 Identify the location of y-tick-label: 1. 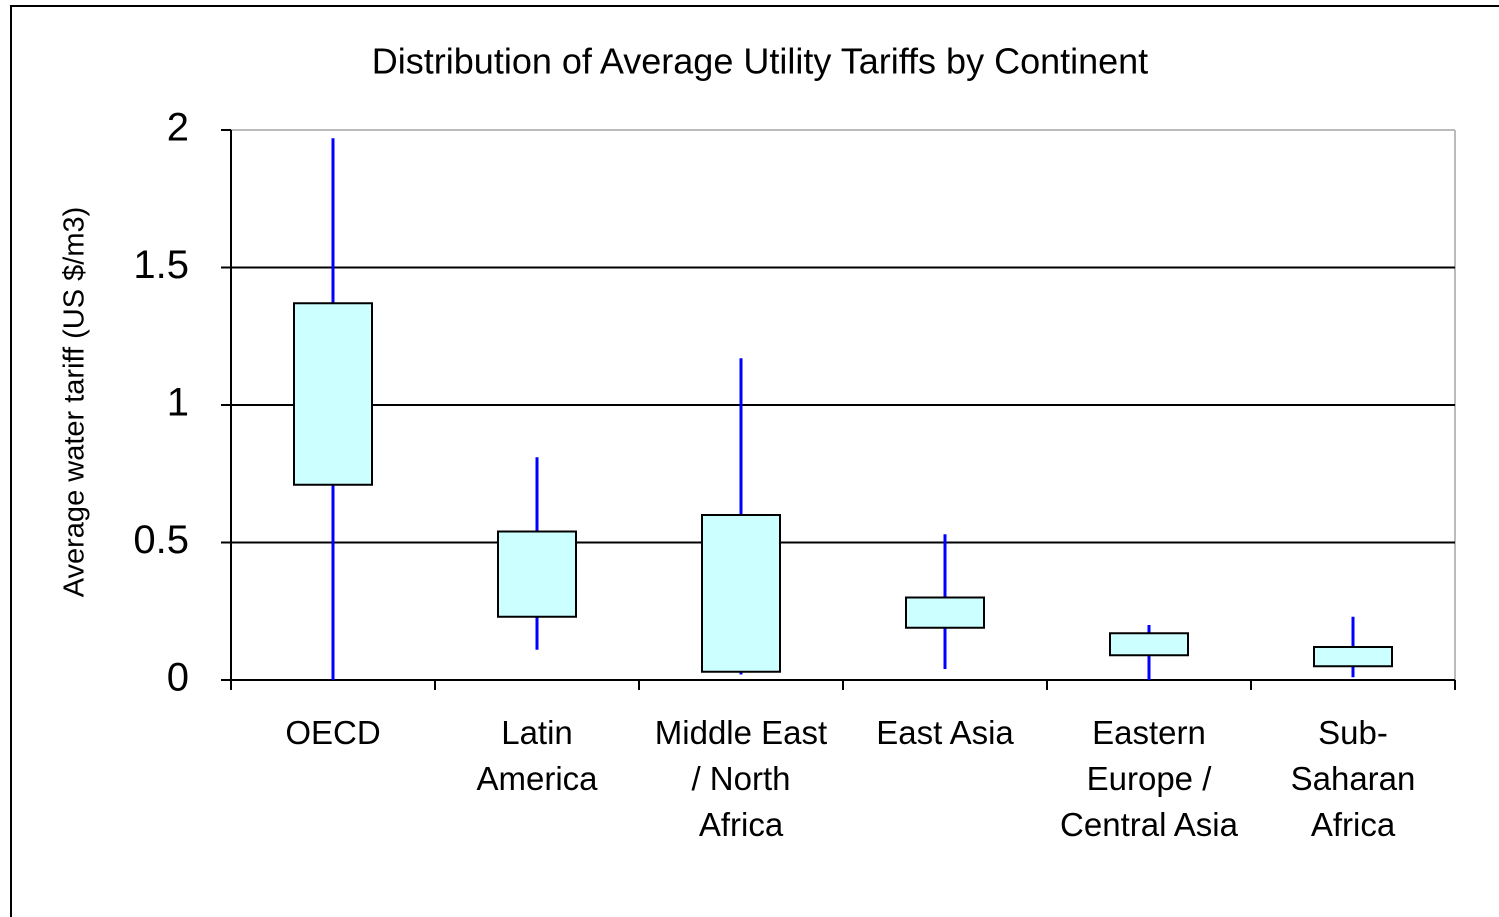
(178, 403).